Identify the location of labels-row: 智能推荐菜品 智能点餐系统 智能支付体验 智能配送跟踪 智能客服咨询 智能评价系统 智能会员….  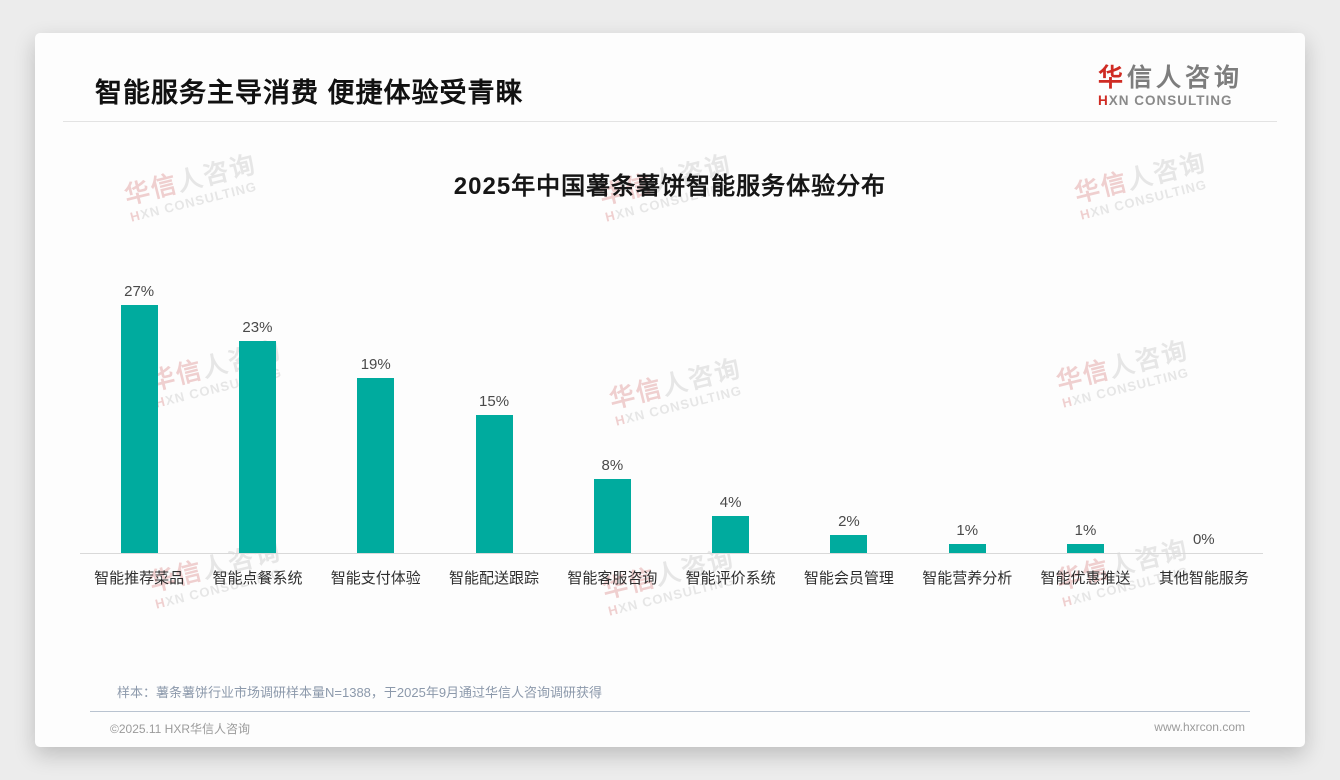
(671, 571).